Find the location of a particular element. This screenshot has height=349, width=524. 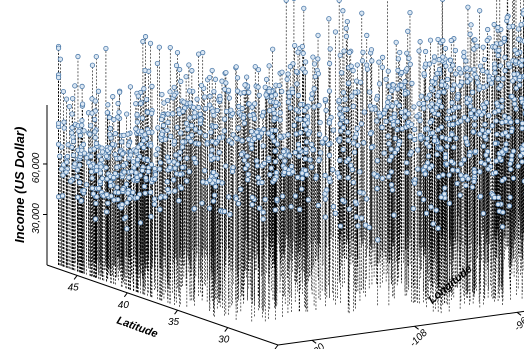

y-tick-label: -108 is located at coordinates (419, 338).